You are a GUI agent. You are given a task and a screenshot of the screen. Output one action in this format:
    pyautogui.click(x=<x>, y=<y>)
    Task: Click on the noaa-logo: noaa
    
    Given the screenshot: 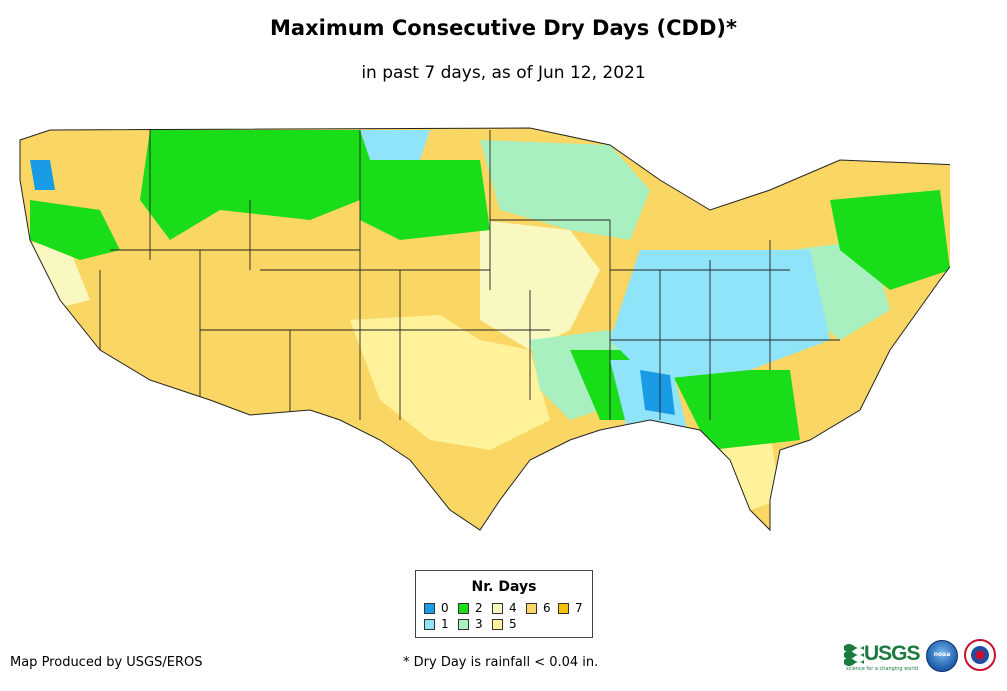 What is the action you would take?
    pyautogui.click(x=942, y=656)
    